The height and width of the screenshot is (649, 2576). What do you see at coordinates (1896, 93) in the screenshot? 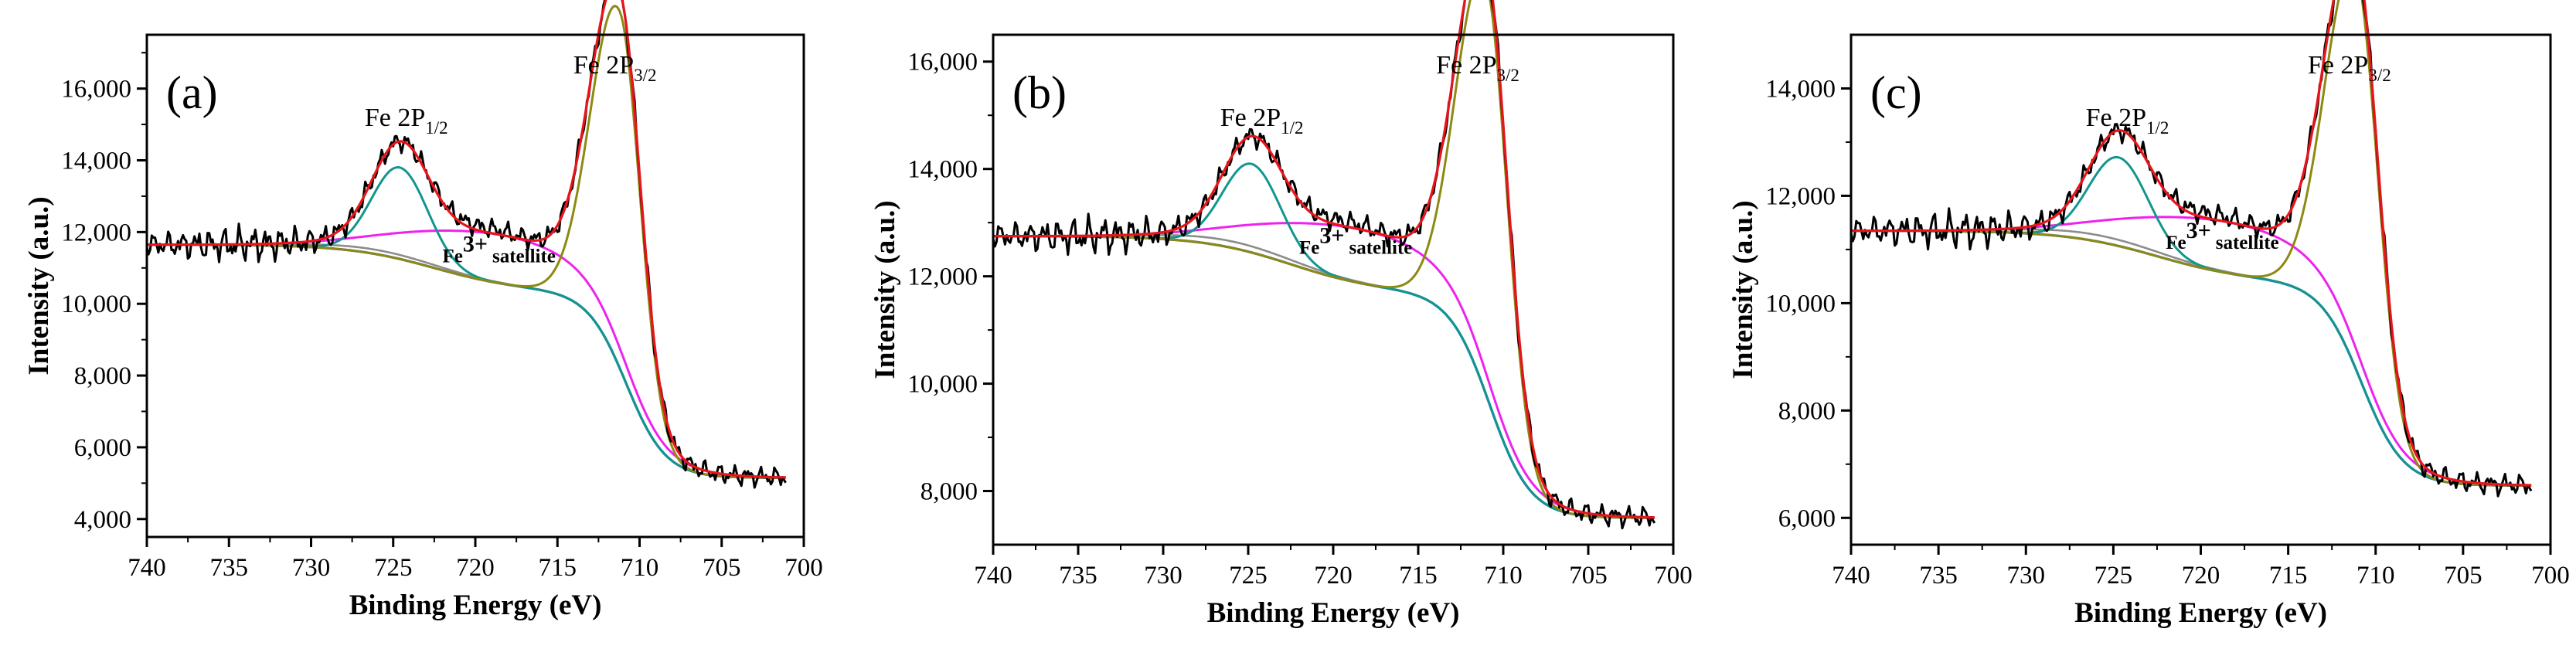
I see `panel-label: (c)` at bounding box center [1896, 93].